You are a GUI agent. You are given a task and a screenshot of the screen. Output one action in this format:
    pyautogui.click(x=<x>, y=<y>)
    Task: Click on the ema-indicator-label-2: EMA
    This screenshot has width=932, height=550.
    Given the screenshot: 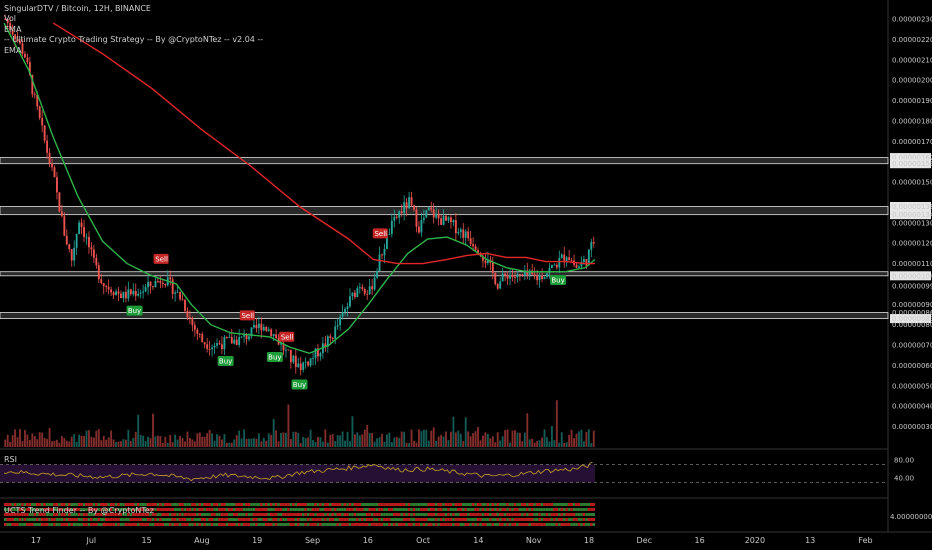 What is the action you would take?
    pyautogui.click(x=13, y=50)
    